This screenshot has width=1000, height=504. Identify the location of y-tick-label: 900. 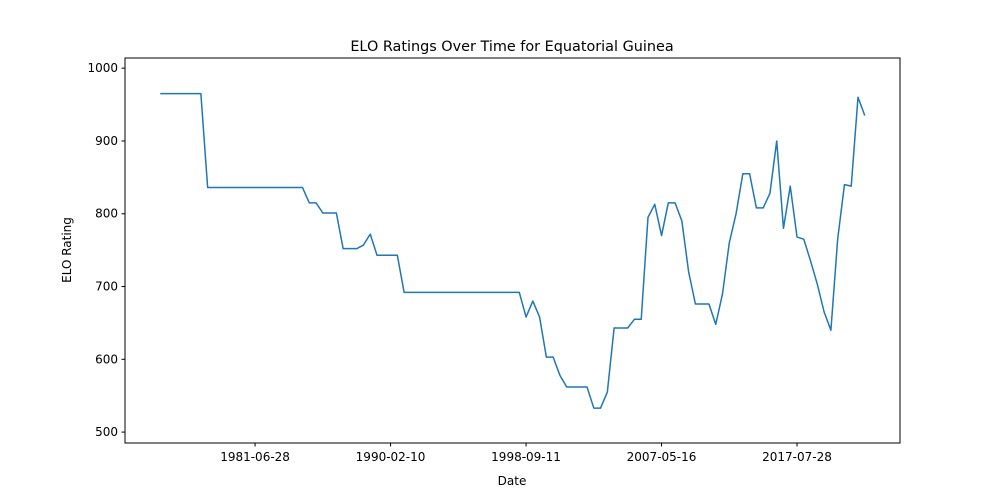
(106, 141).